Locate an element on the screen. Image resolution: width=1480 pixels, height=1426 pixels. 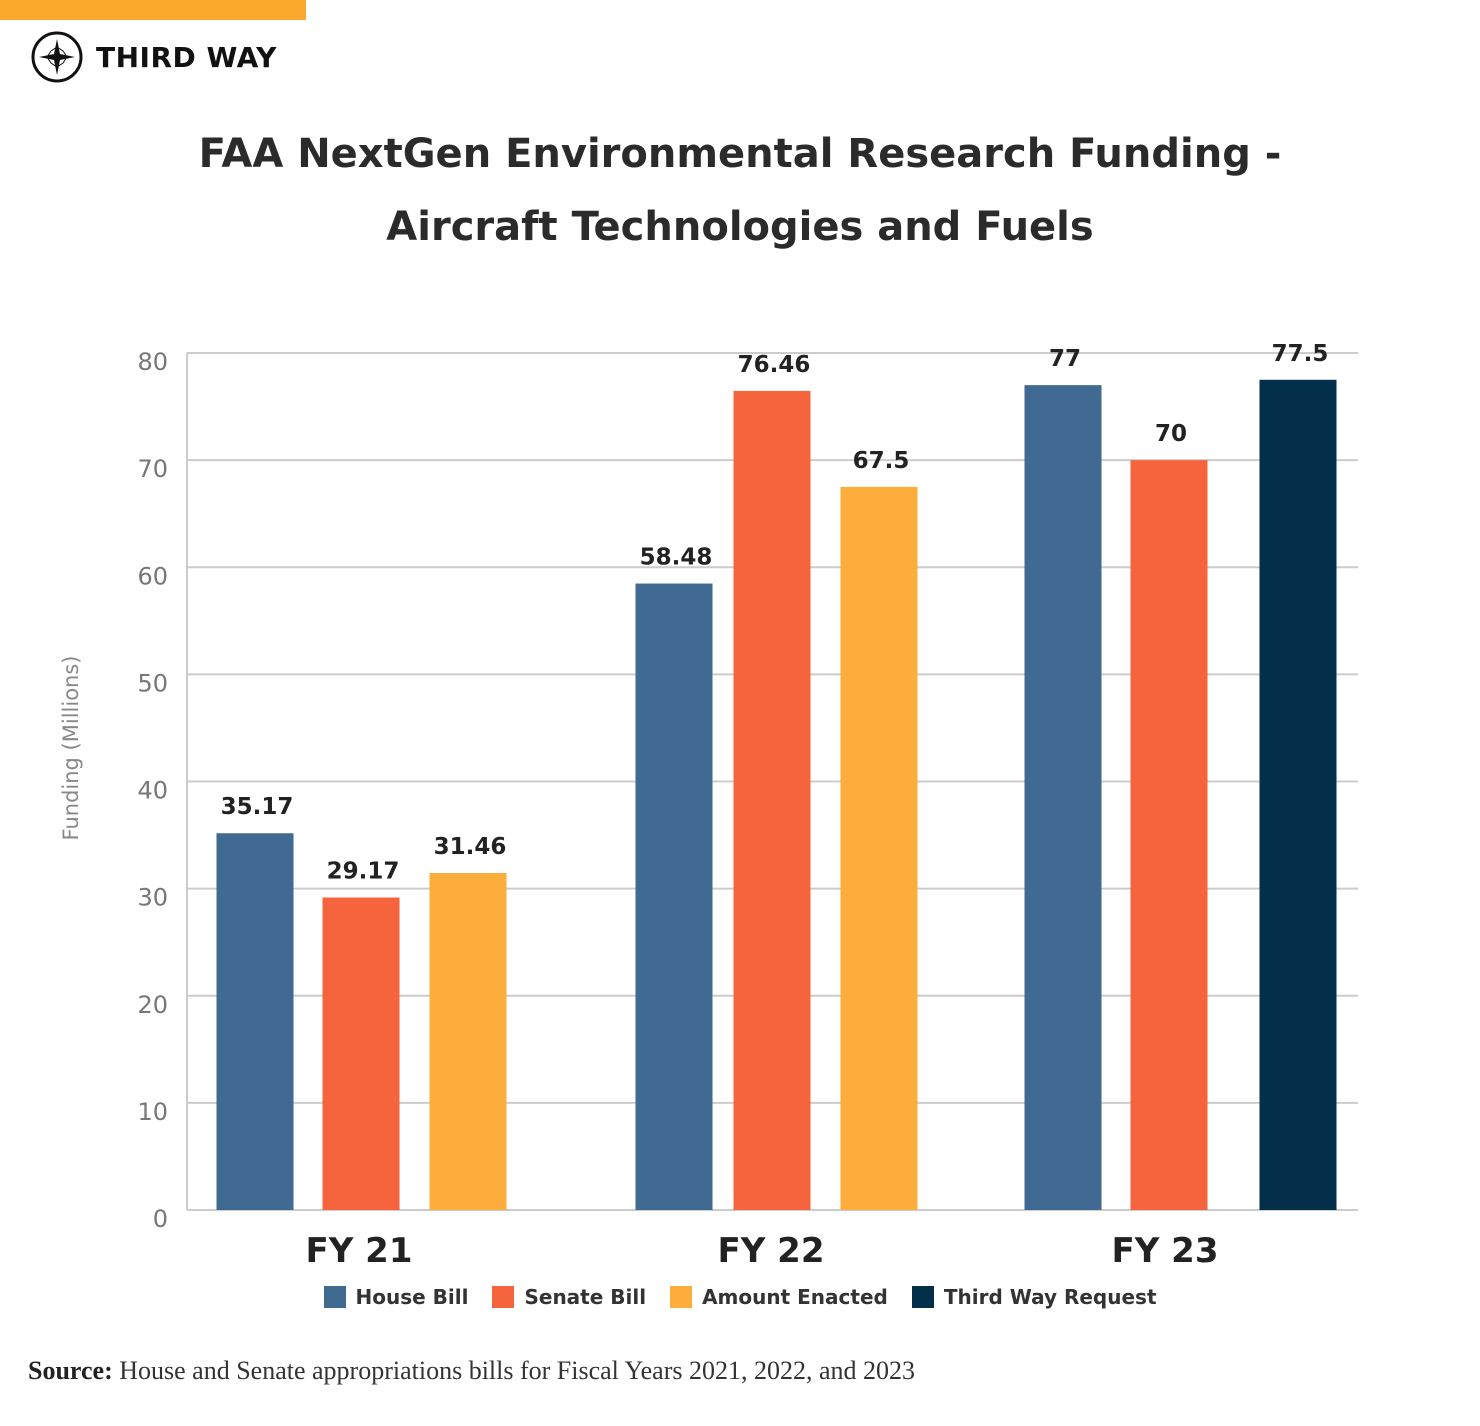
data-label: 70 is located at coordinates (1171, 434).